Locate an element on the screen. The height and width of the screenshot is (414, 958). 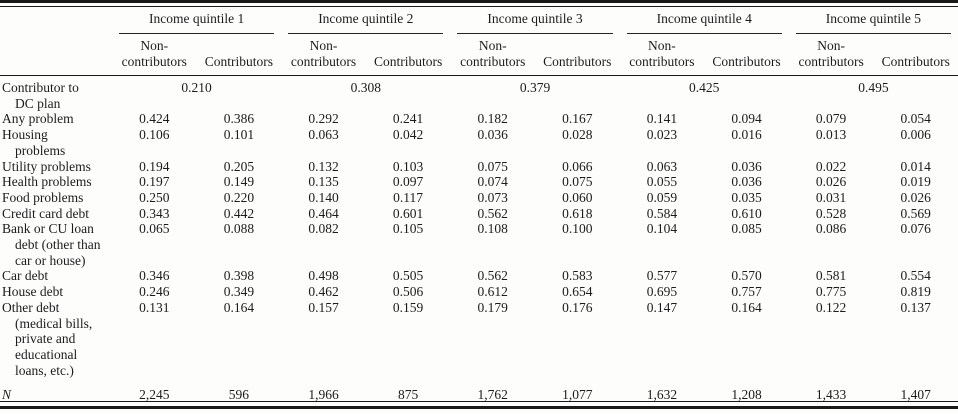
cell-value: 0.442 is located at coordinates (239, 213).